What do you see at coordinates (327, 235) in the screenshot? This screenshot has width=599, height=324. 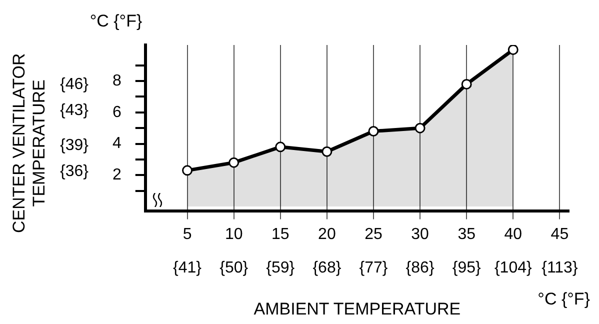 I see `x-tick-label: 20` at bounding box center [327, 235].